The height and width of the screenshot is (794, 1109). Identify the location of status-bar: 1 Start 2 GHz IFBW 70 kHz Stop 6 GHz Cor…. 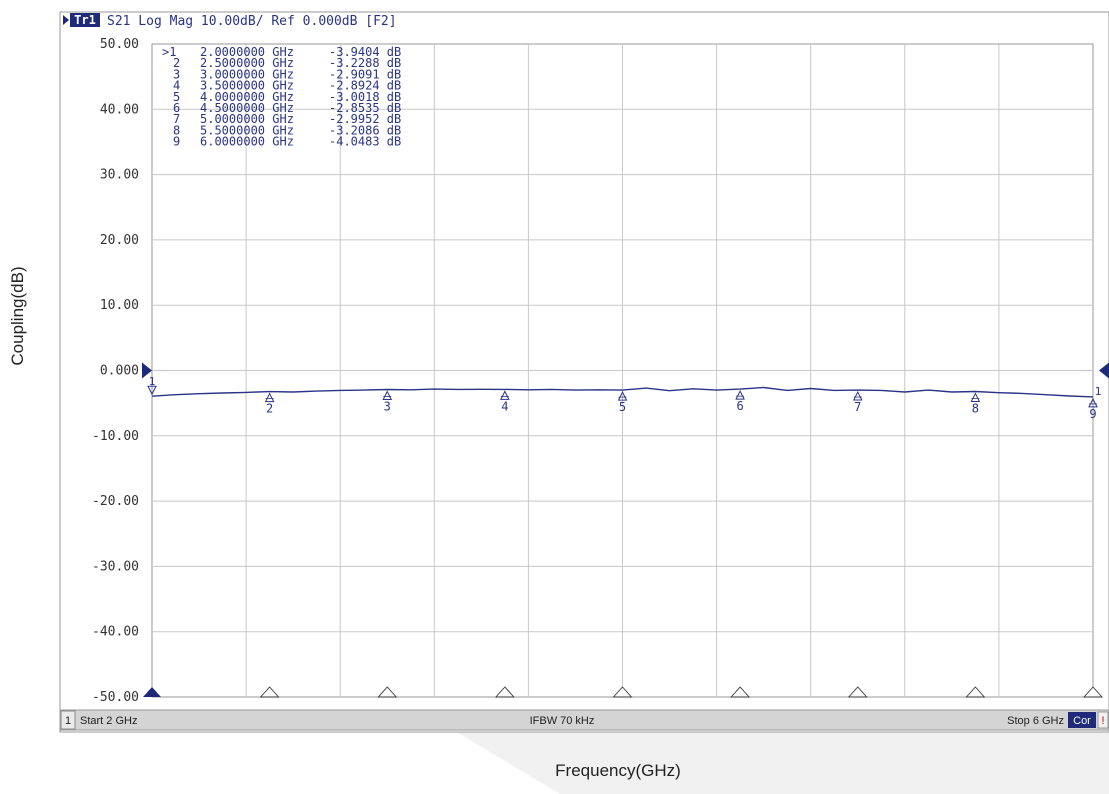
(584, 720).